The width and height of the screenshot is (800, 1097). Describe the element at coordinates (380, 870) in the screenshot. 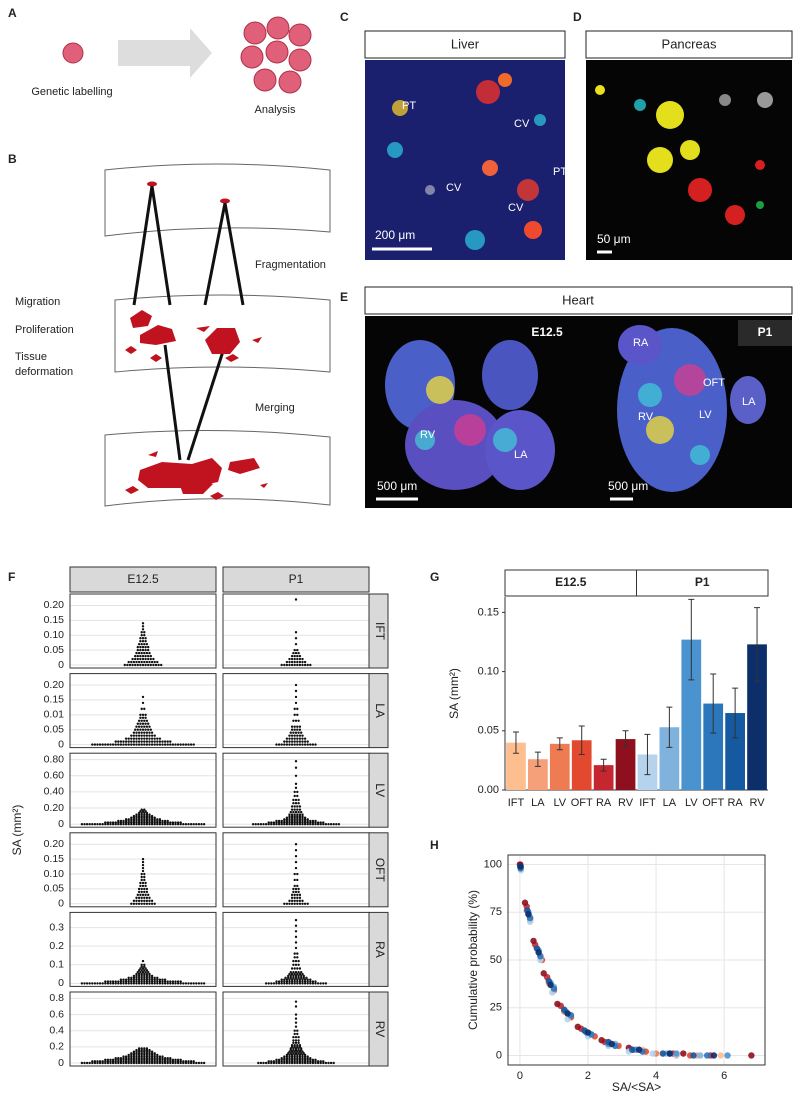

I see `strip-label: OFT` at that location.